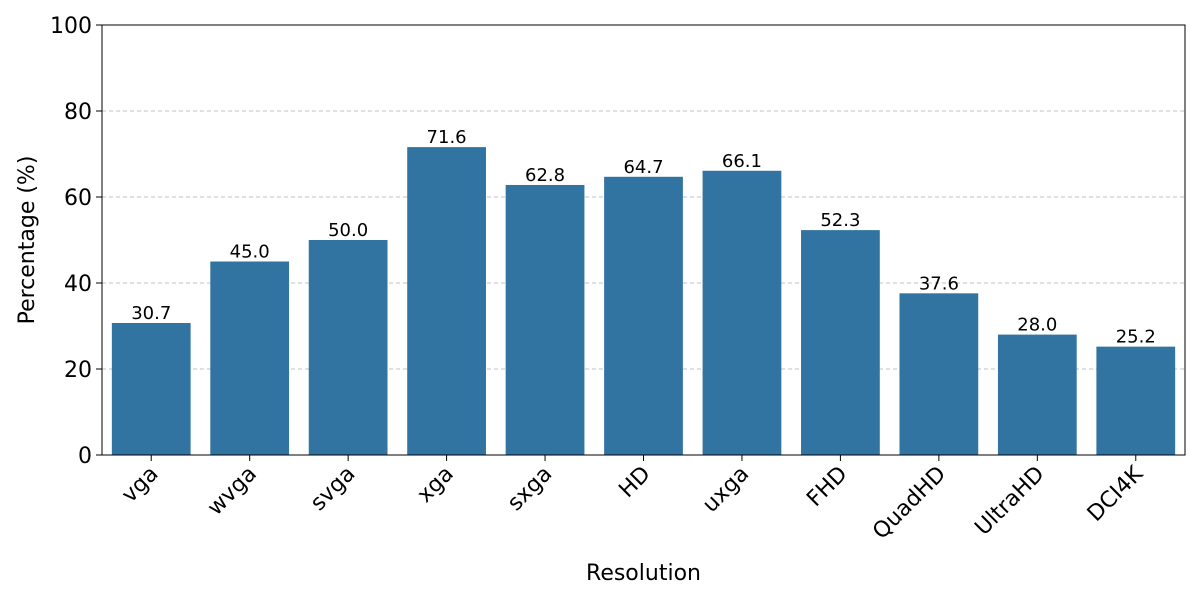 This screenshot has height=600, width=1200. I want to click on y-tick-label: 40, so click(78, 284).